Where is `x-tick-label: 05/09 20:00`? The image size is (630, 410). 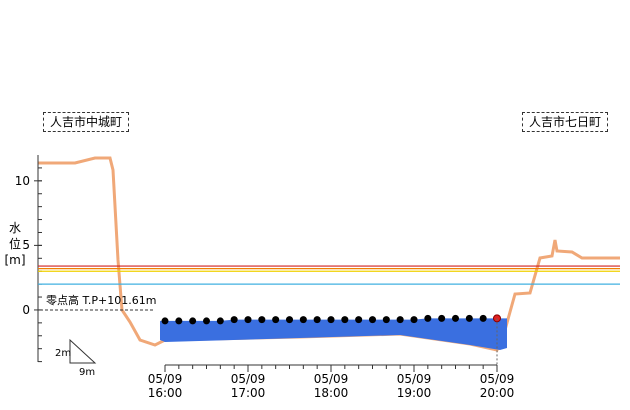 x-tick-label: 05/09 20:00 is located at coordinates (497, 386).